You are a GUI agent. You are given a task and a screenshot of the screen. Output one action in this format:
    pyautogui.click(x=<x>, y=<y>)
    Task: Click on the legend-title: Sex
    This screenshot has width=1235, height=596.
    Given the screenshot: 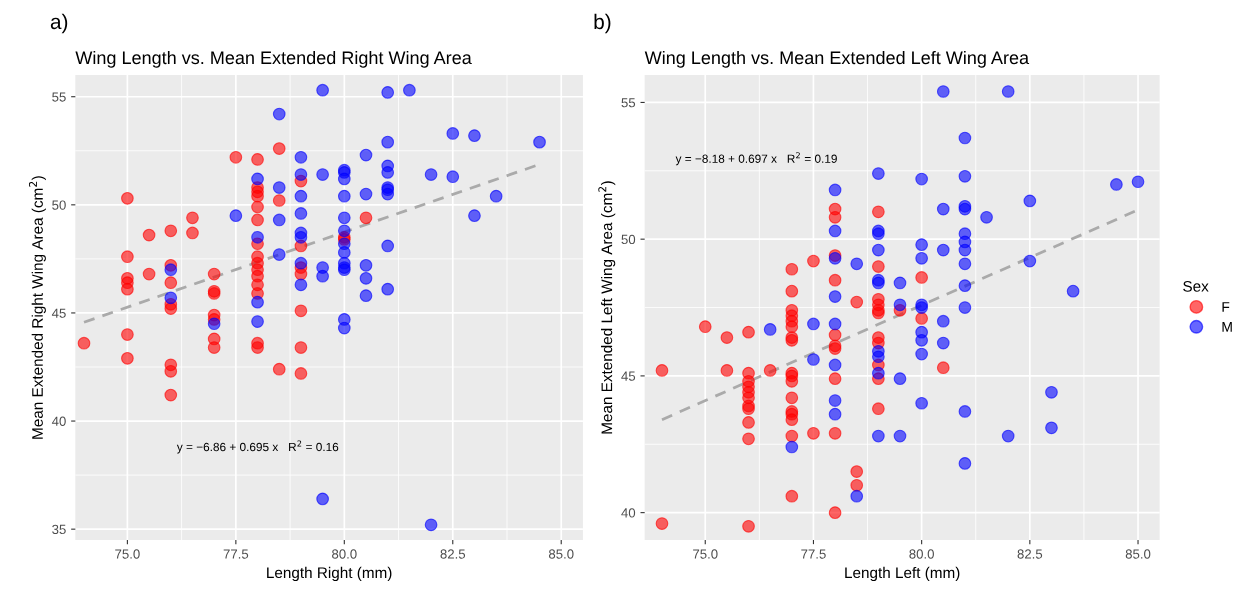 What is the action you would take?
    pyautogui.click(x=1196, y=286)
    